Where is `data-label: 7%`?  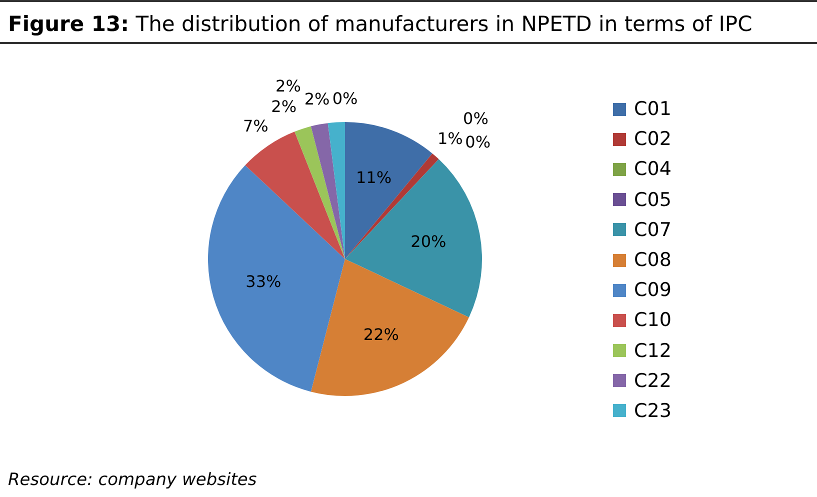
data-label: 7% is located at coordinates (255, 126).